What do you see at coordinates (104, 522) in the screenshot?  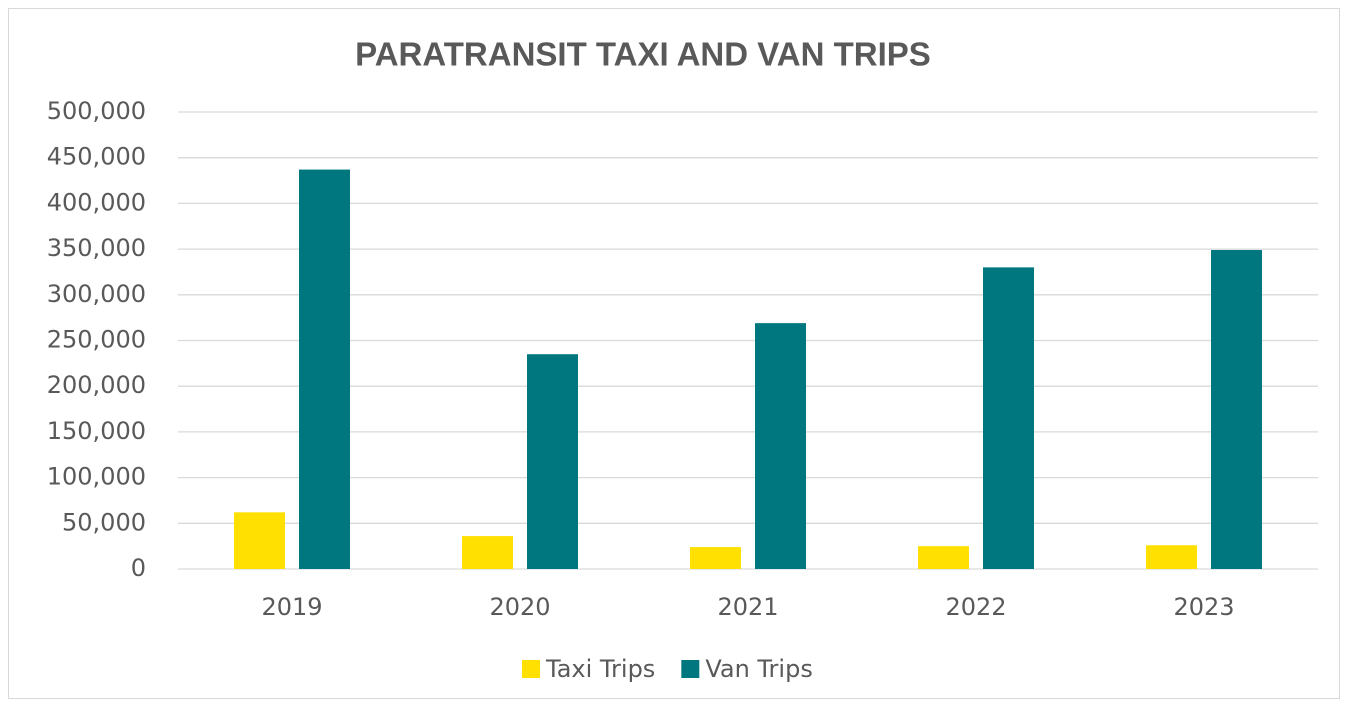 I see `y-tick-label: 50,000` at bounding box center [104, 522].